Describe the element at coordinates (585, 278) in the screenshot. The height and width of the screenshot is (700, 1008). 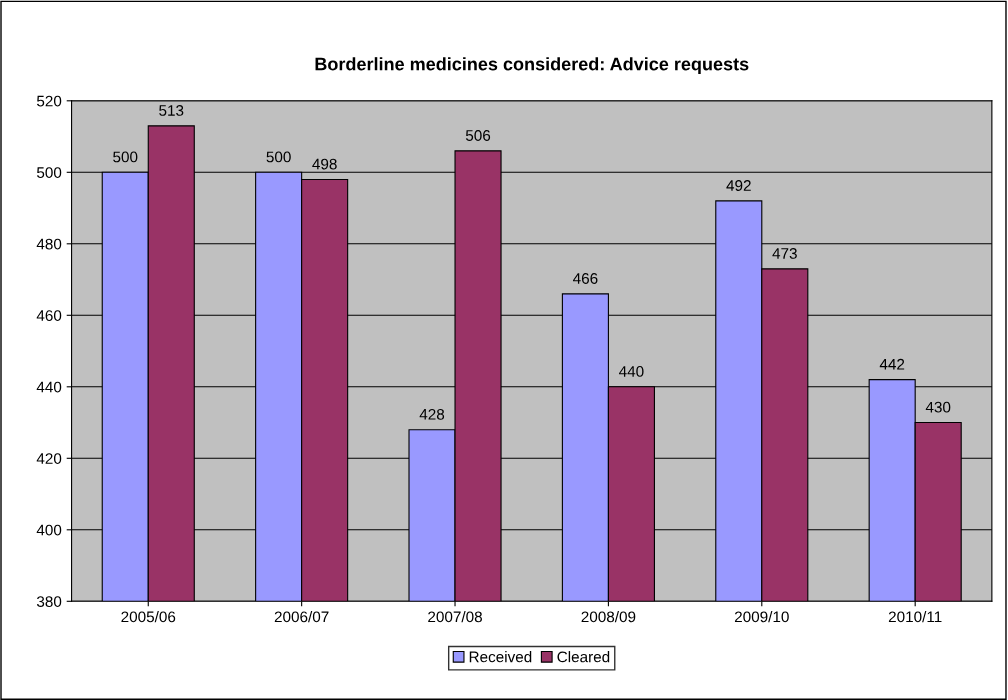
I see `data-label: 466` at that location.